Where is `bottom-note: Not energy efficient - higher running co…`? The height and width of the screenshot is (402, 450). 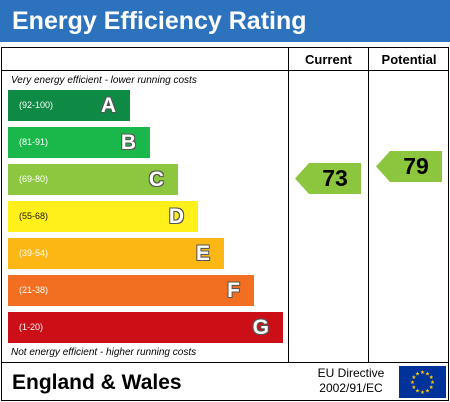
bottom-note: Not energy efficient - higher running co… is located at coordinates (104, 352).